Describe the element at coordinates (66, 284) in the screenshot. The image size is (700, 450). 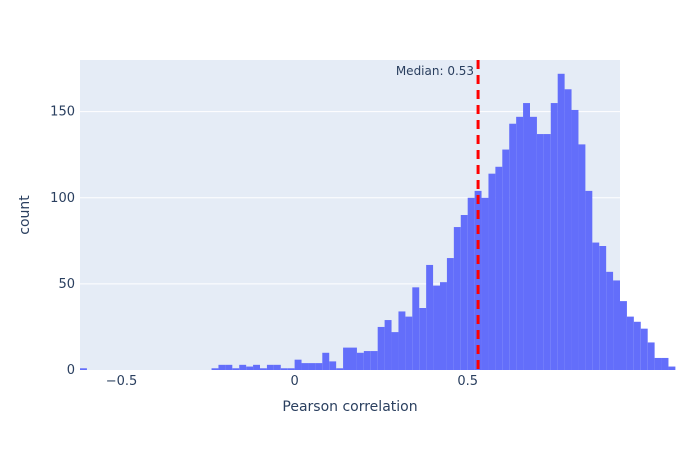
I see `y-tick-label: 50` at that location.